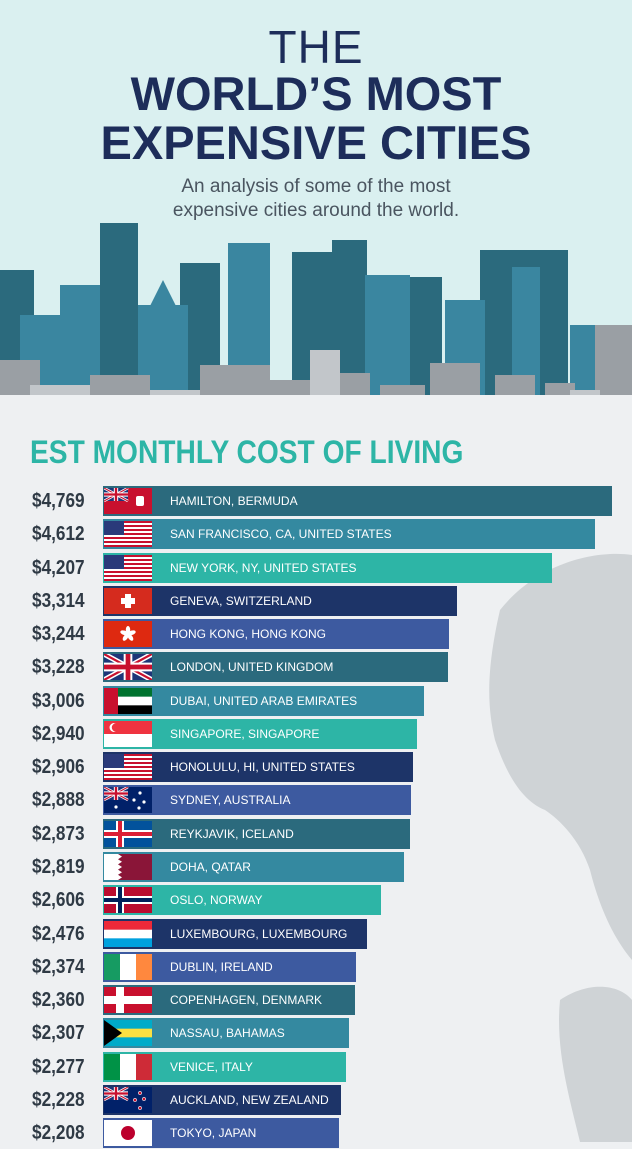 This screenshot has width=632, height=1149. I want to click on bar-row: $2,906 HONOLULU, HI, UNITED STATES, so click(316, 767).